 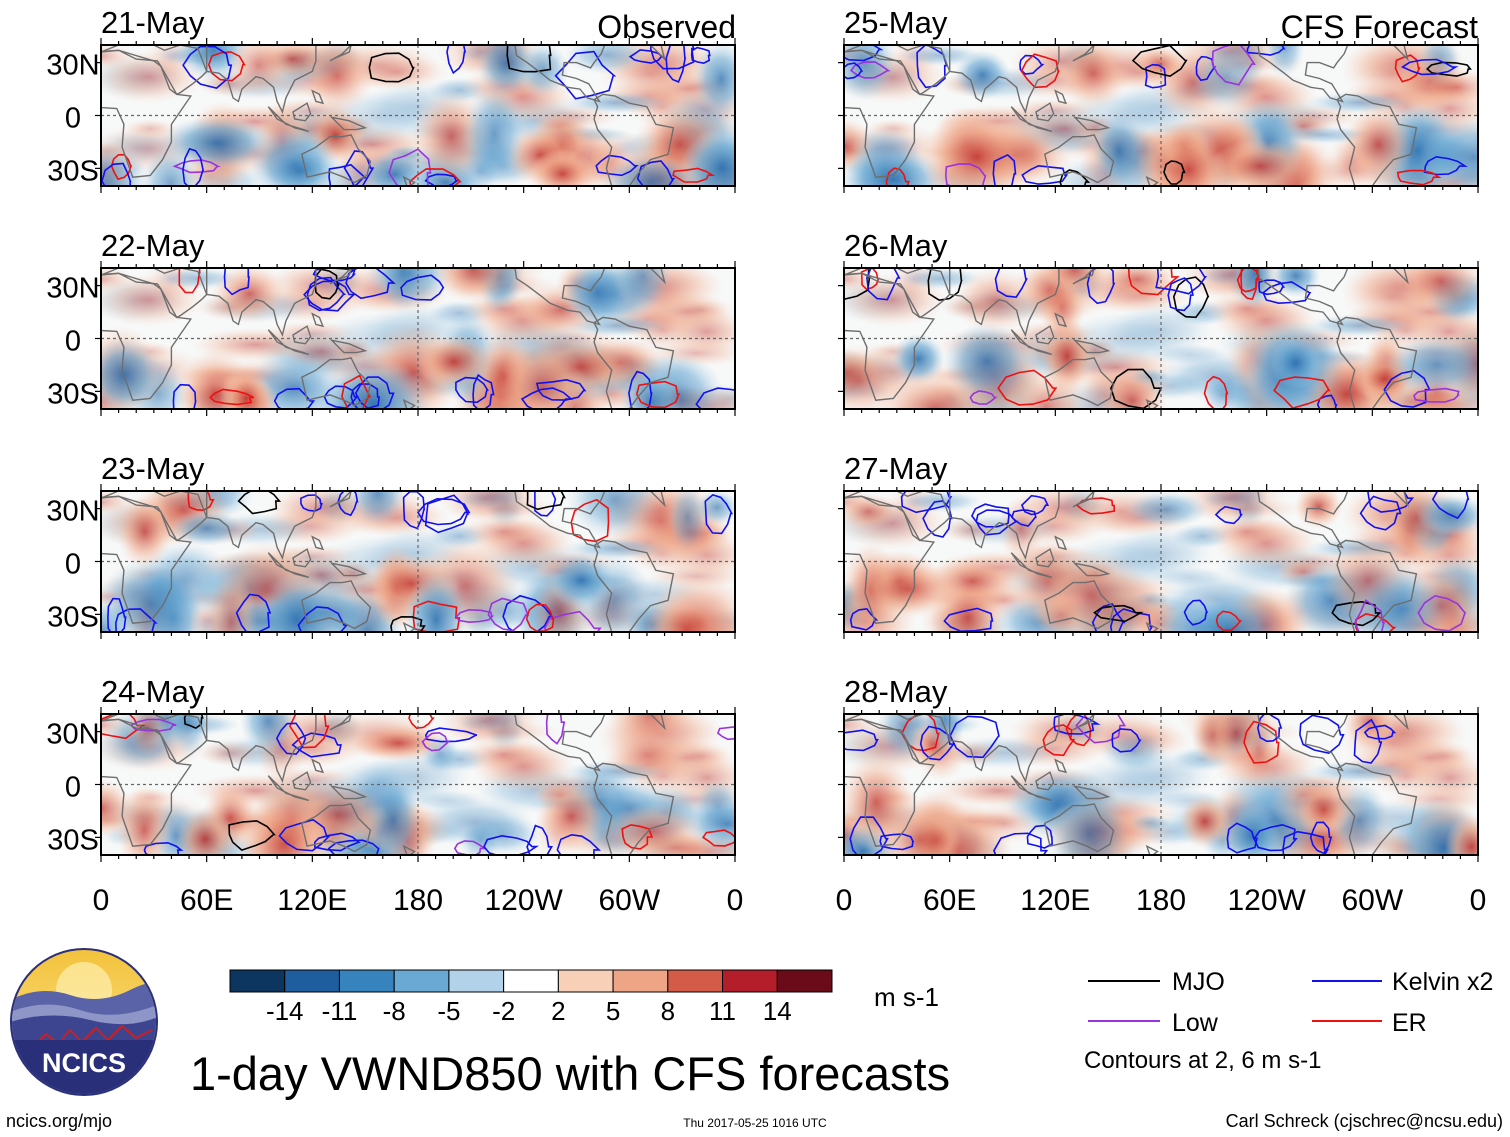 What do you see at coordinates (59, 1121) in the screenshot?
I see `footer-url: ncics.org/mjo` at bounding box center [59, 1121].